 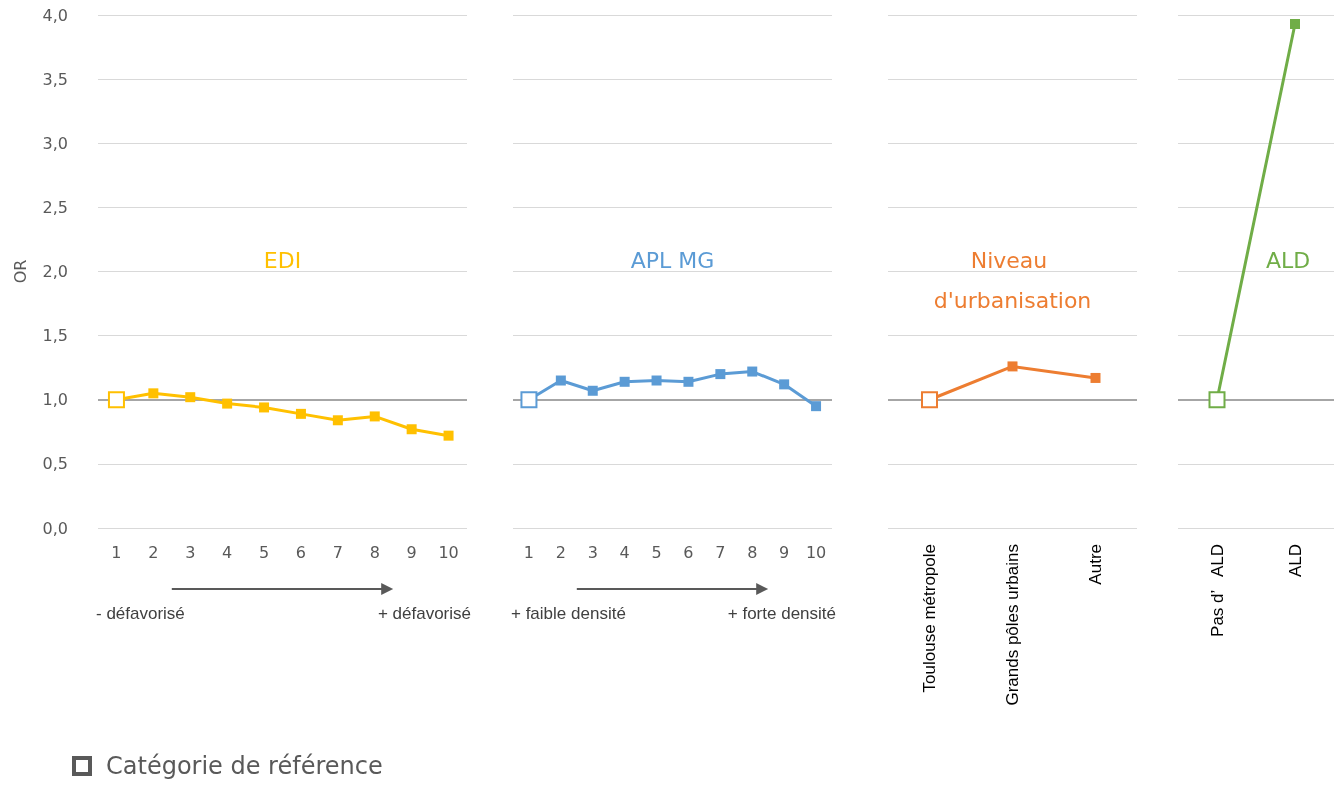 I want to click on text: + défavorisé, so click(x=424, y=613).